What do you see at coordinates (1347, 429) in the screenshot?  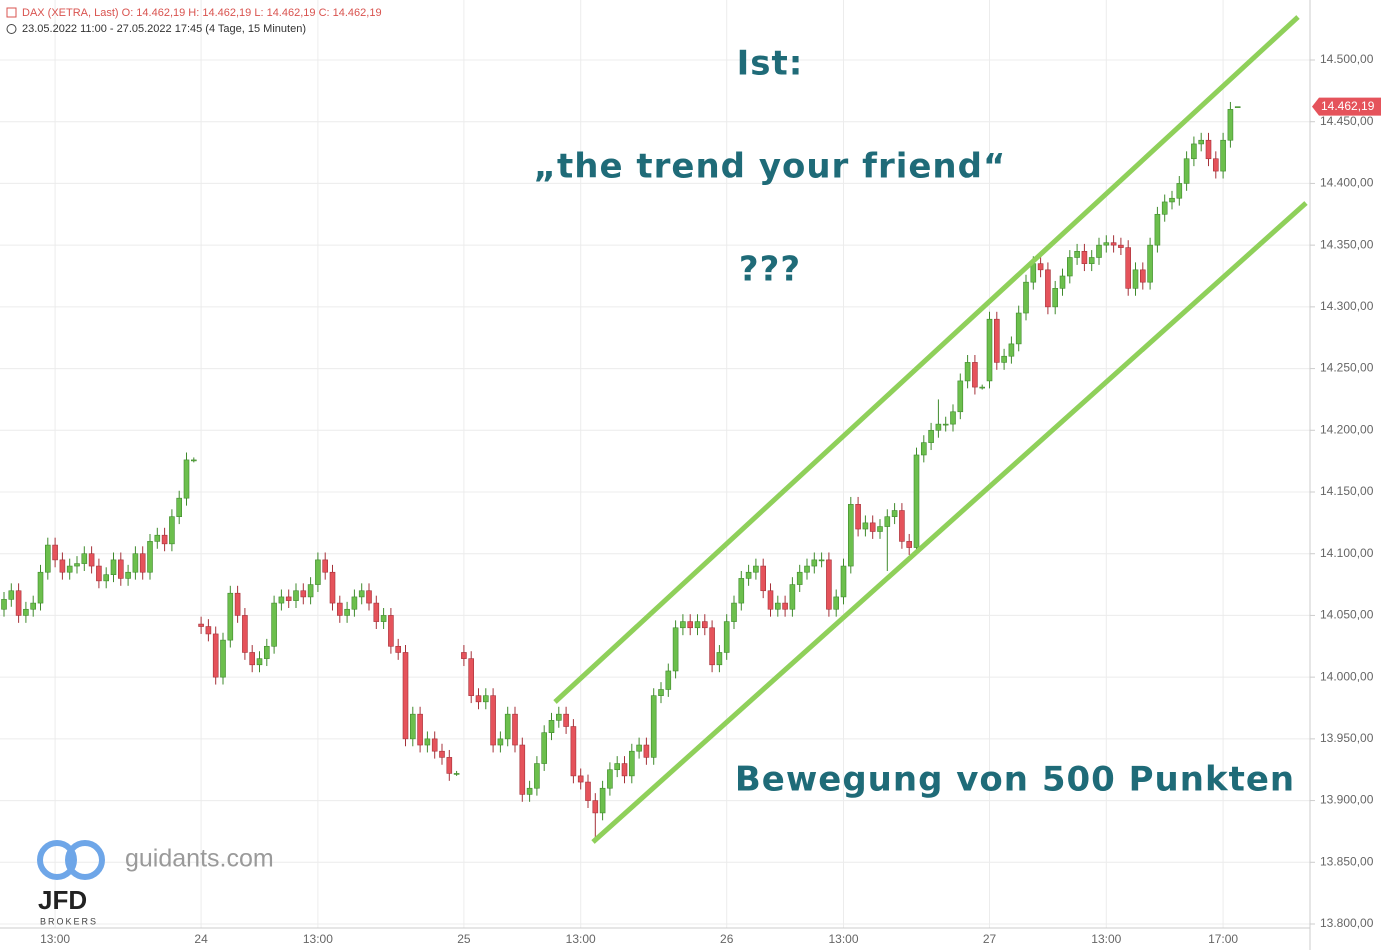 I see `y-tick-label: 14.200,00` at bounding box center [1347, 429].